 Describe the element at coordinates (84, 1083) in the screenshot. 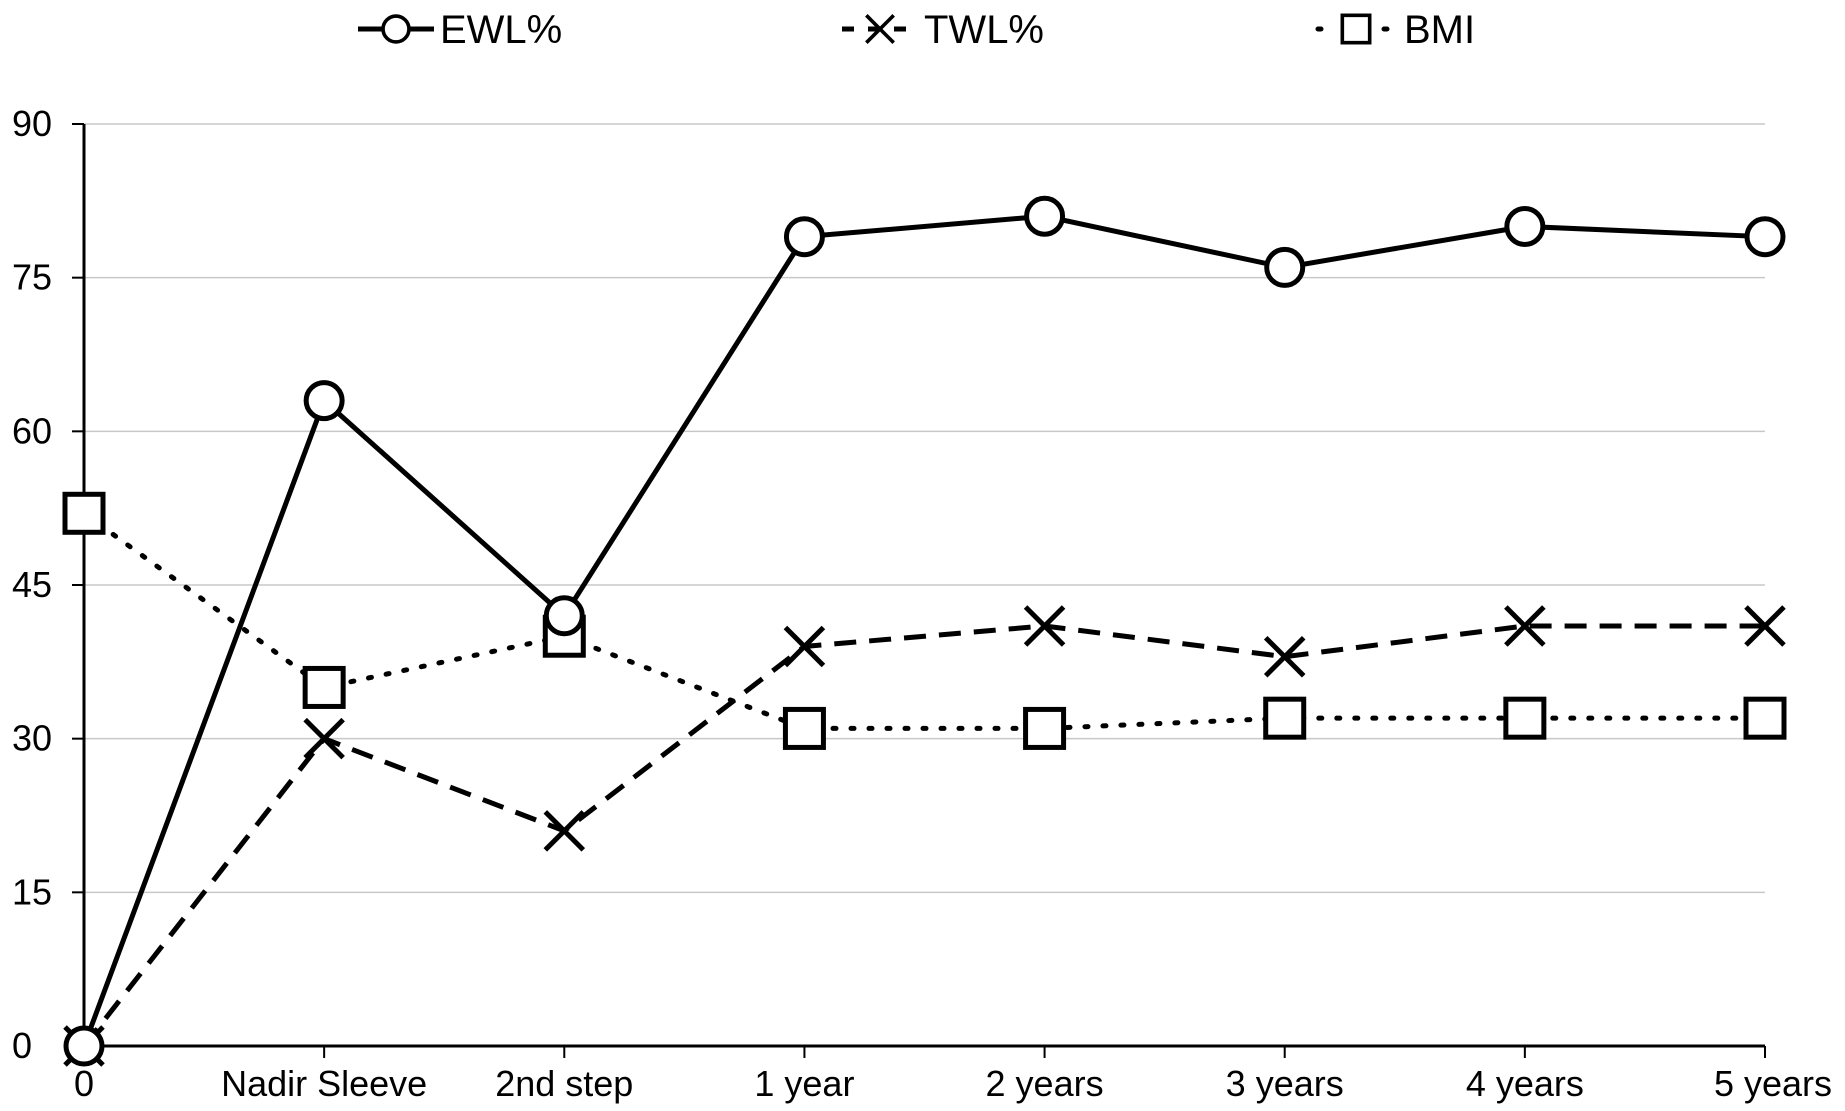

I see `x-tick-label: 0` at that location.